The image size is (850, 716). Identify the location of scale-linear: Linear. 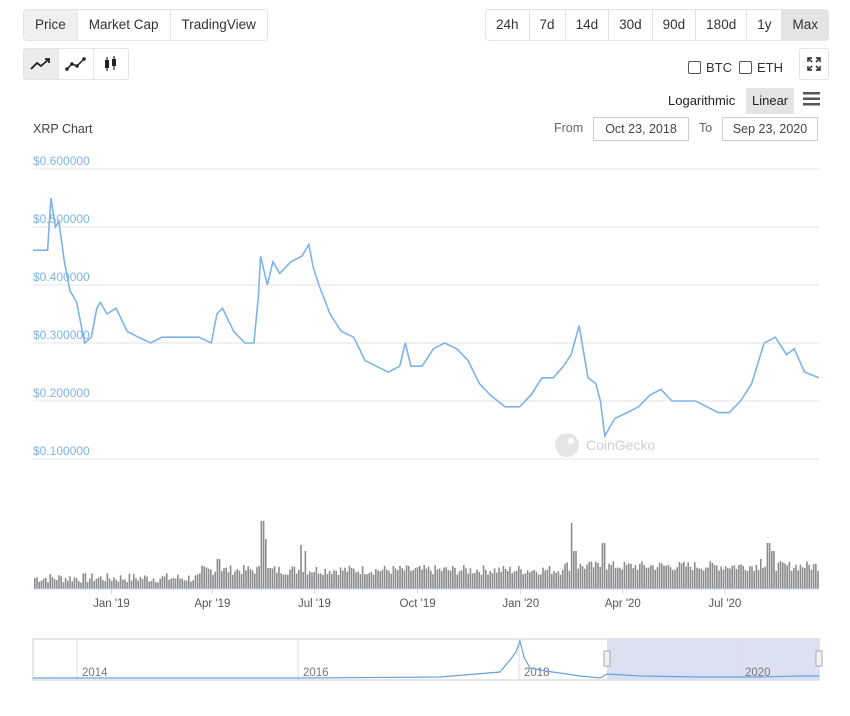
(770, 101).